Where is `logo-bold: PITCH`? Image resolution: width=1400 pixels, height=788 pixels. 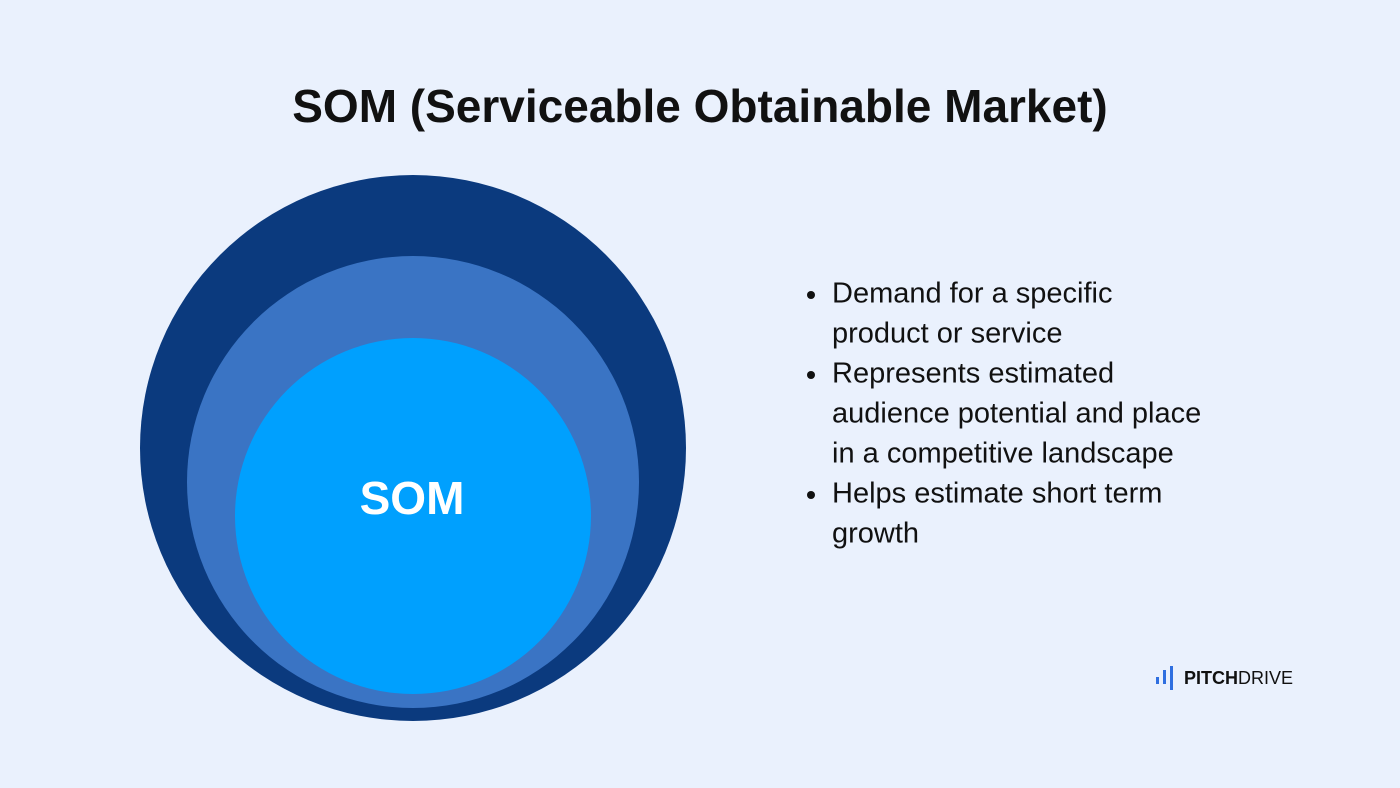
logo-bold: PITCH is located at coordinates (1211, 678).